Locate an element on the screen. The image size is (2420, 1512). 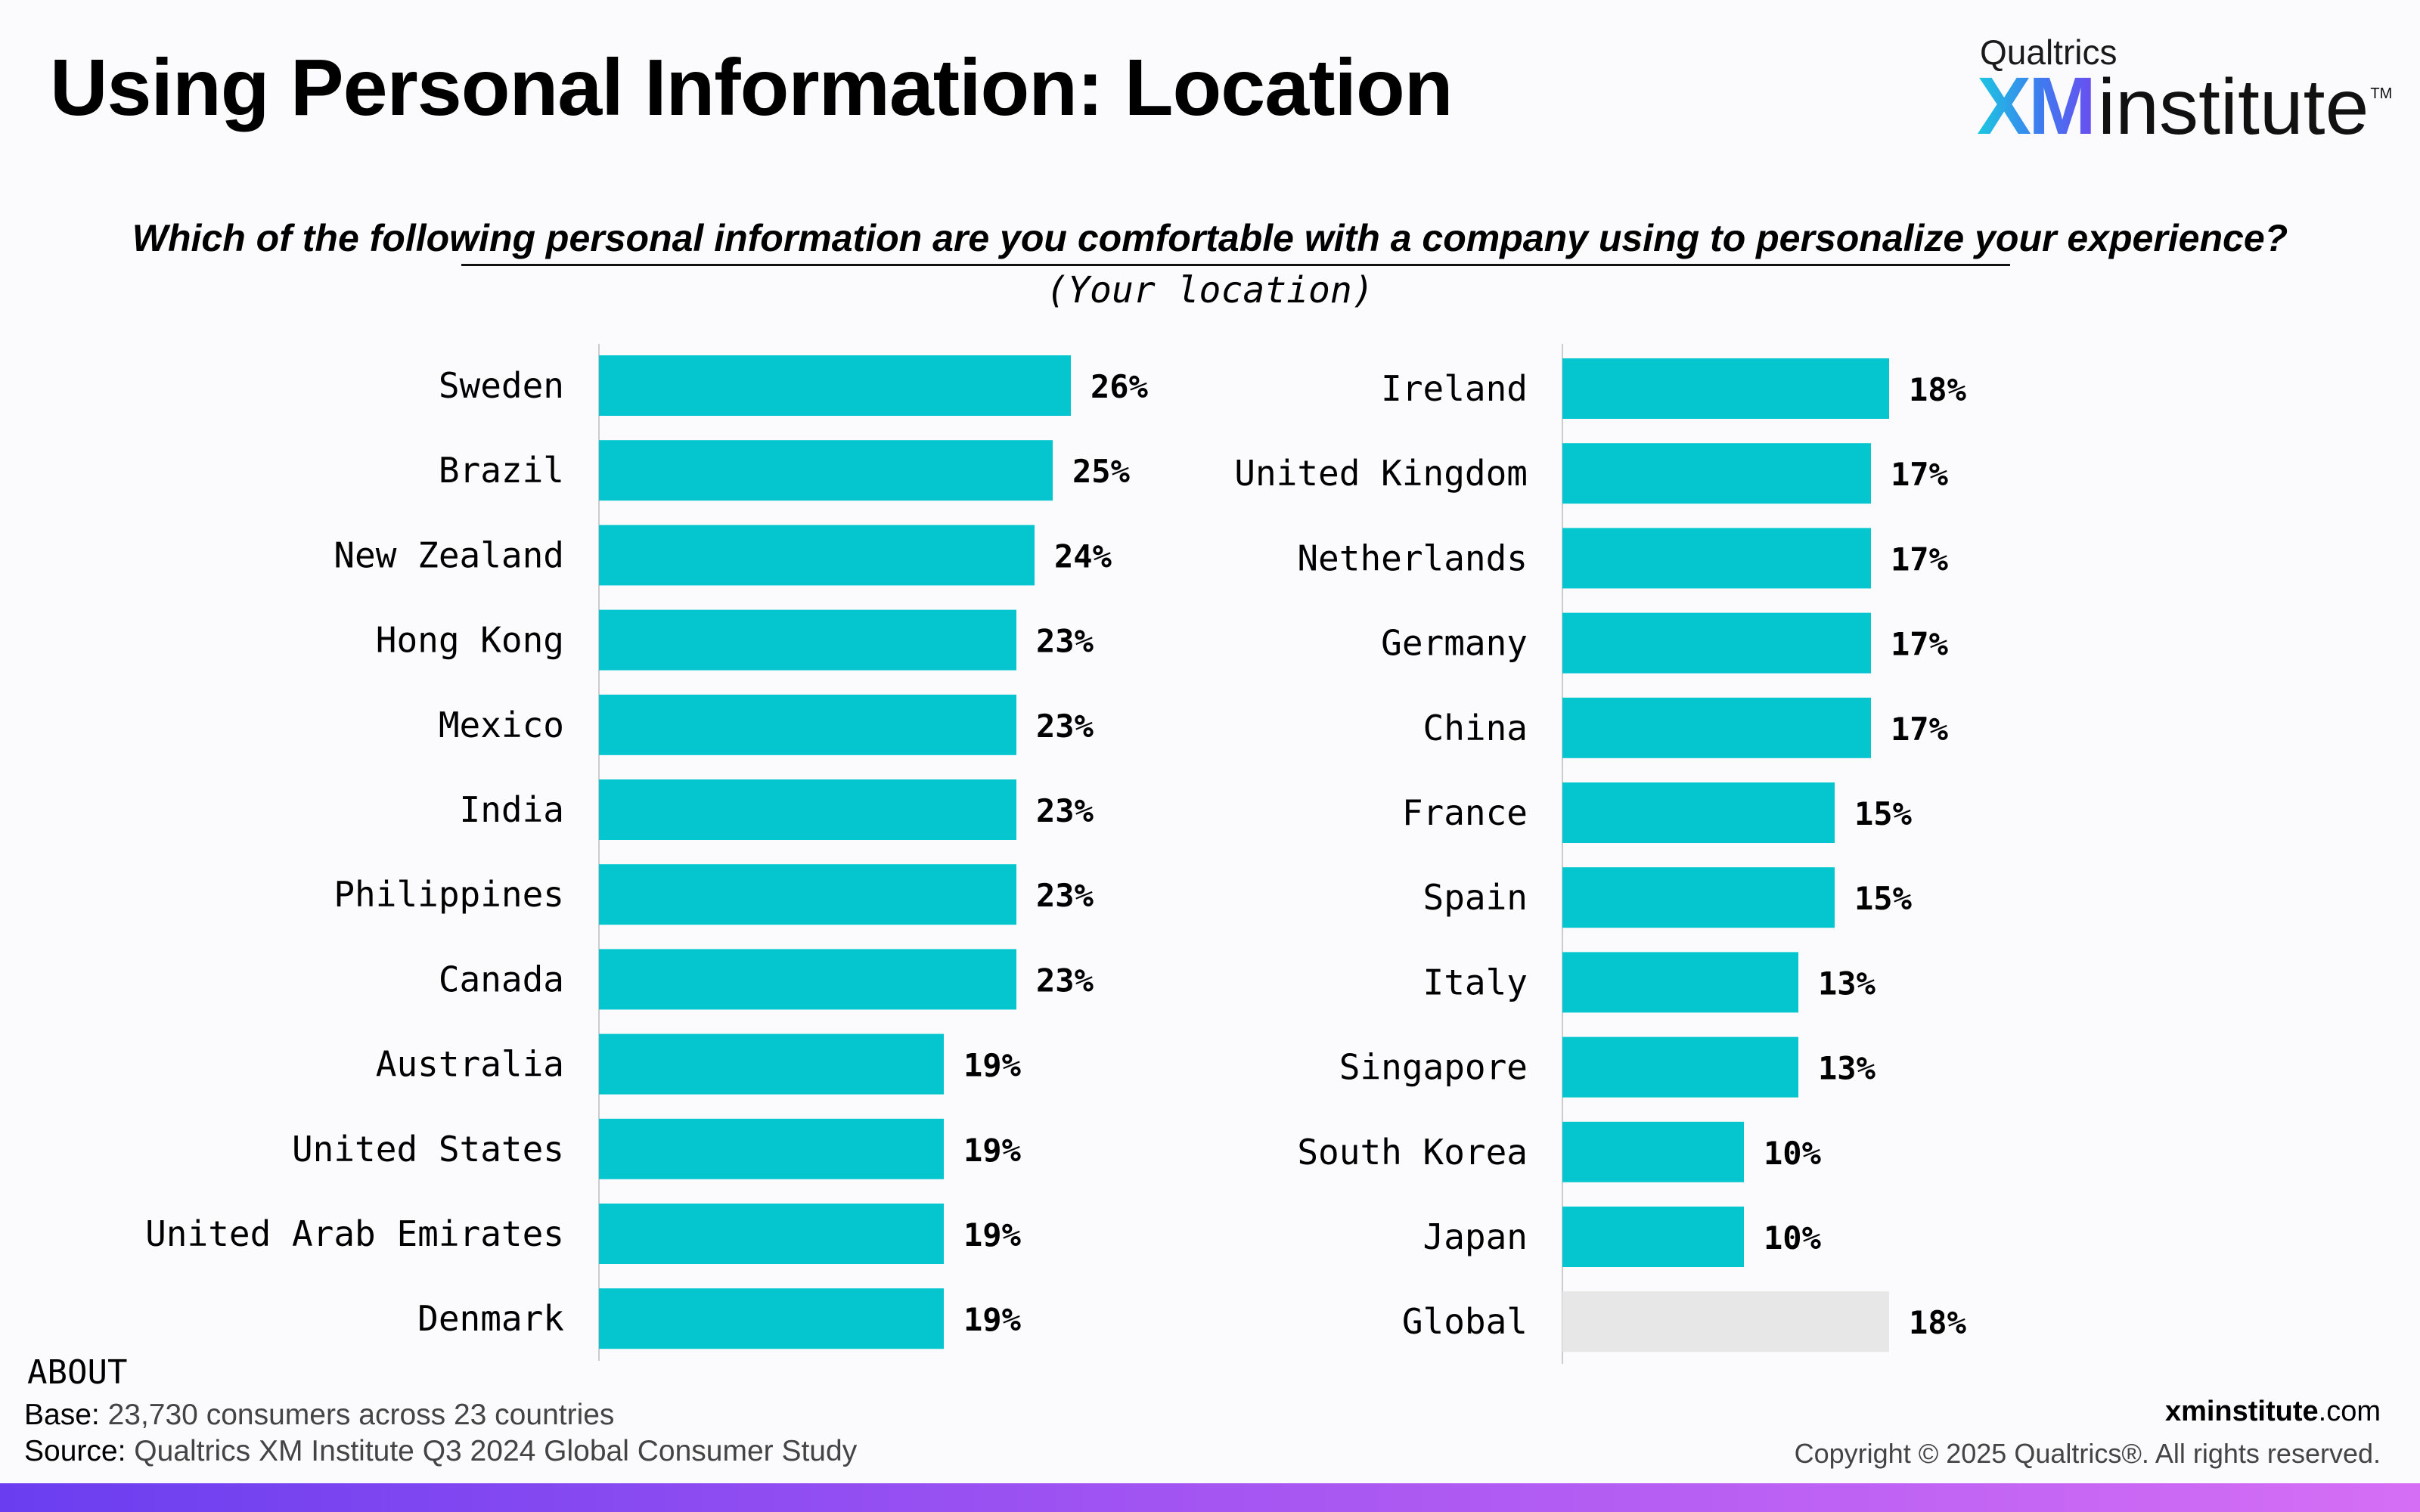
logo-institute-text: institute is located at coordinates (2233, 107).